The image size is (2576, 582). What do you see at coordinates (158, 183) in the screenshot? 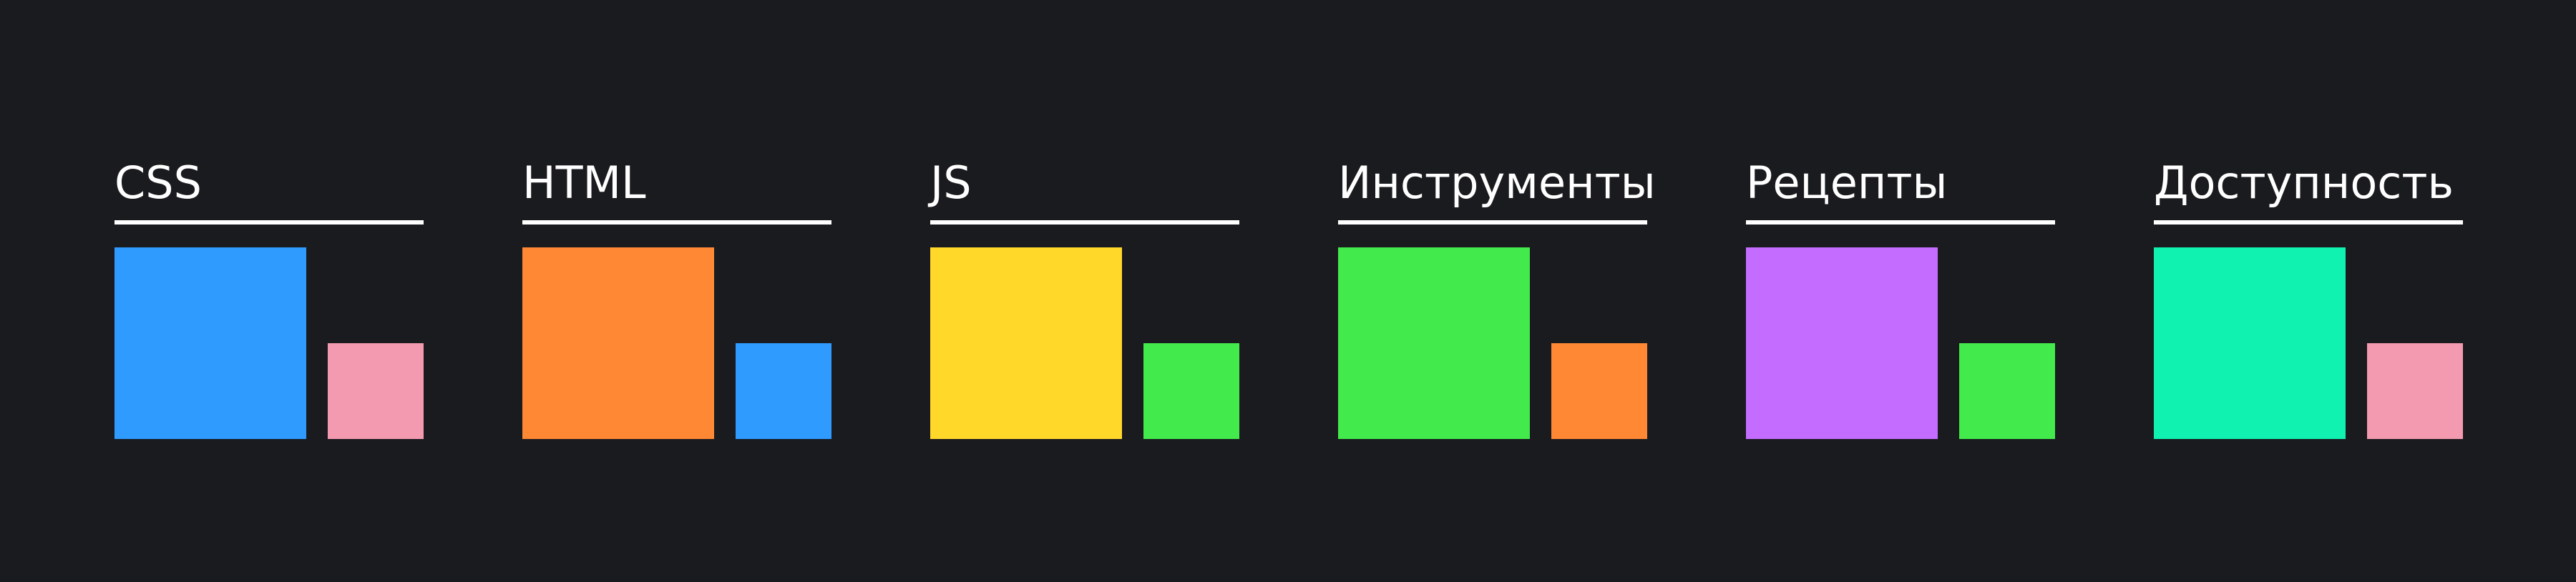
I see `category-title: CSS` at bounding box center [158, 183].